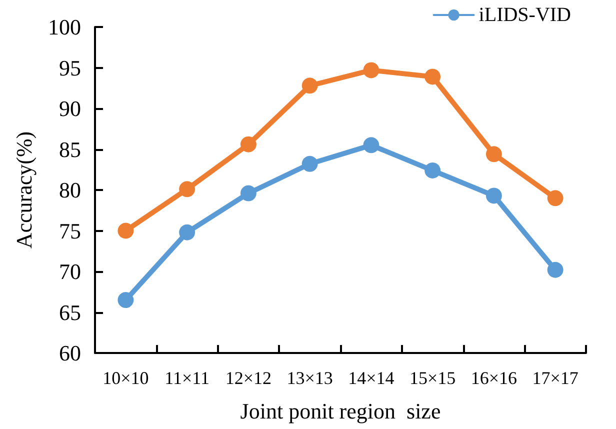 Image resolution: width=616 pixels, height=429 pixels. I want to click on y-tick-label: 60, so click(70, 353).